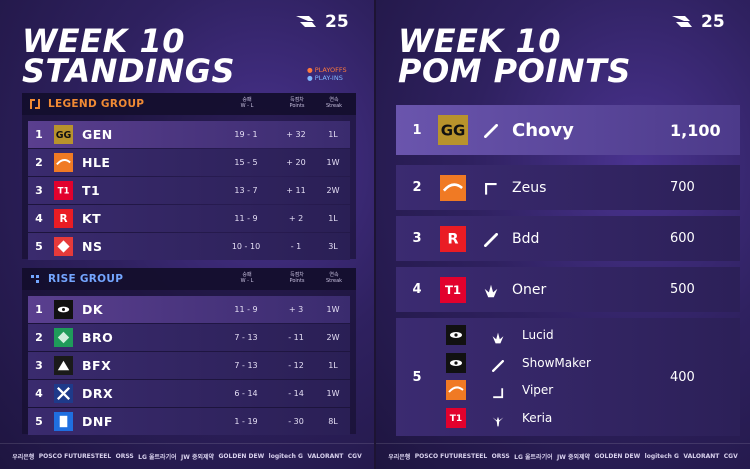 The height and width of the screenshot is (469, 750). What do you see at coordinates (296, 218) in the screenshot?
I see `team-points: + 2` at bounding box center [296, 218].